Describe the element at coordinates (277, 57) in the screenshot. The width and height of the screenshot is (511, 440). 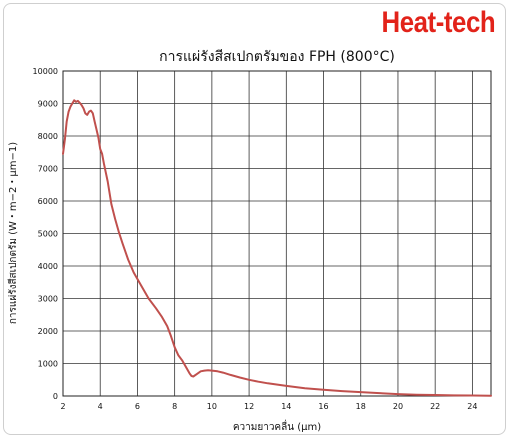
I see `chart-title: การแผ่รังสีสเปกตรัมของ FPH (800°C)` at that location.